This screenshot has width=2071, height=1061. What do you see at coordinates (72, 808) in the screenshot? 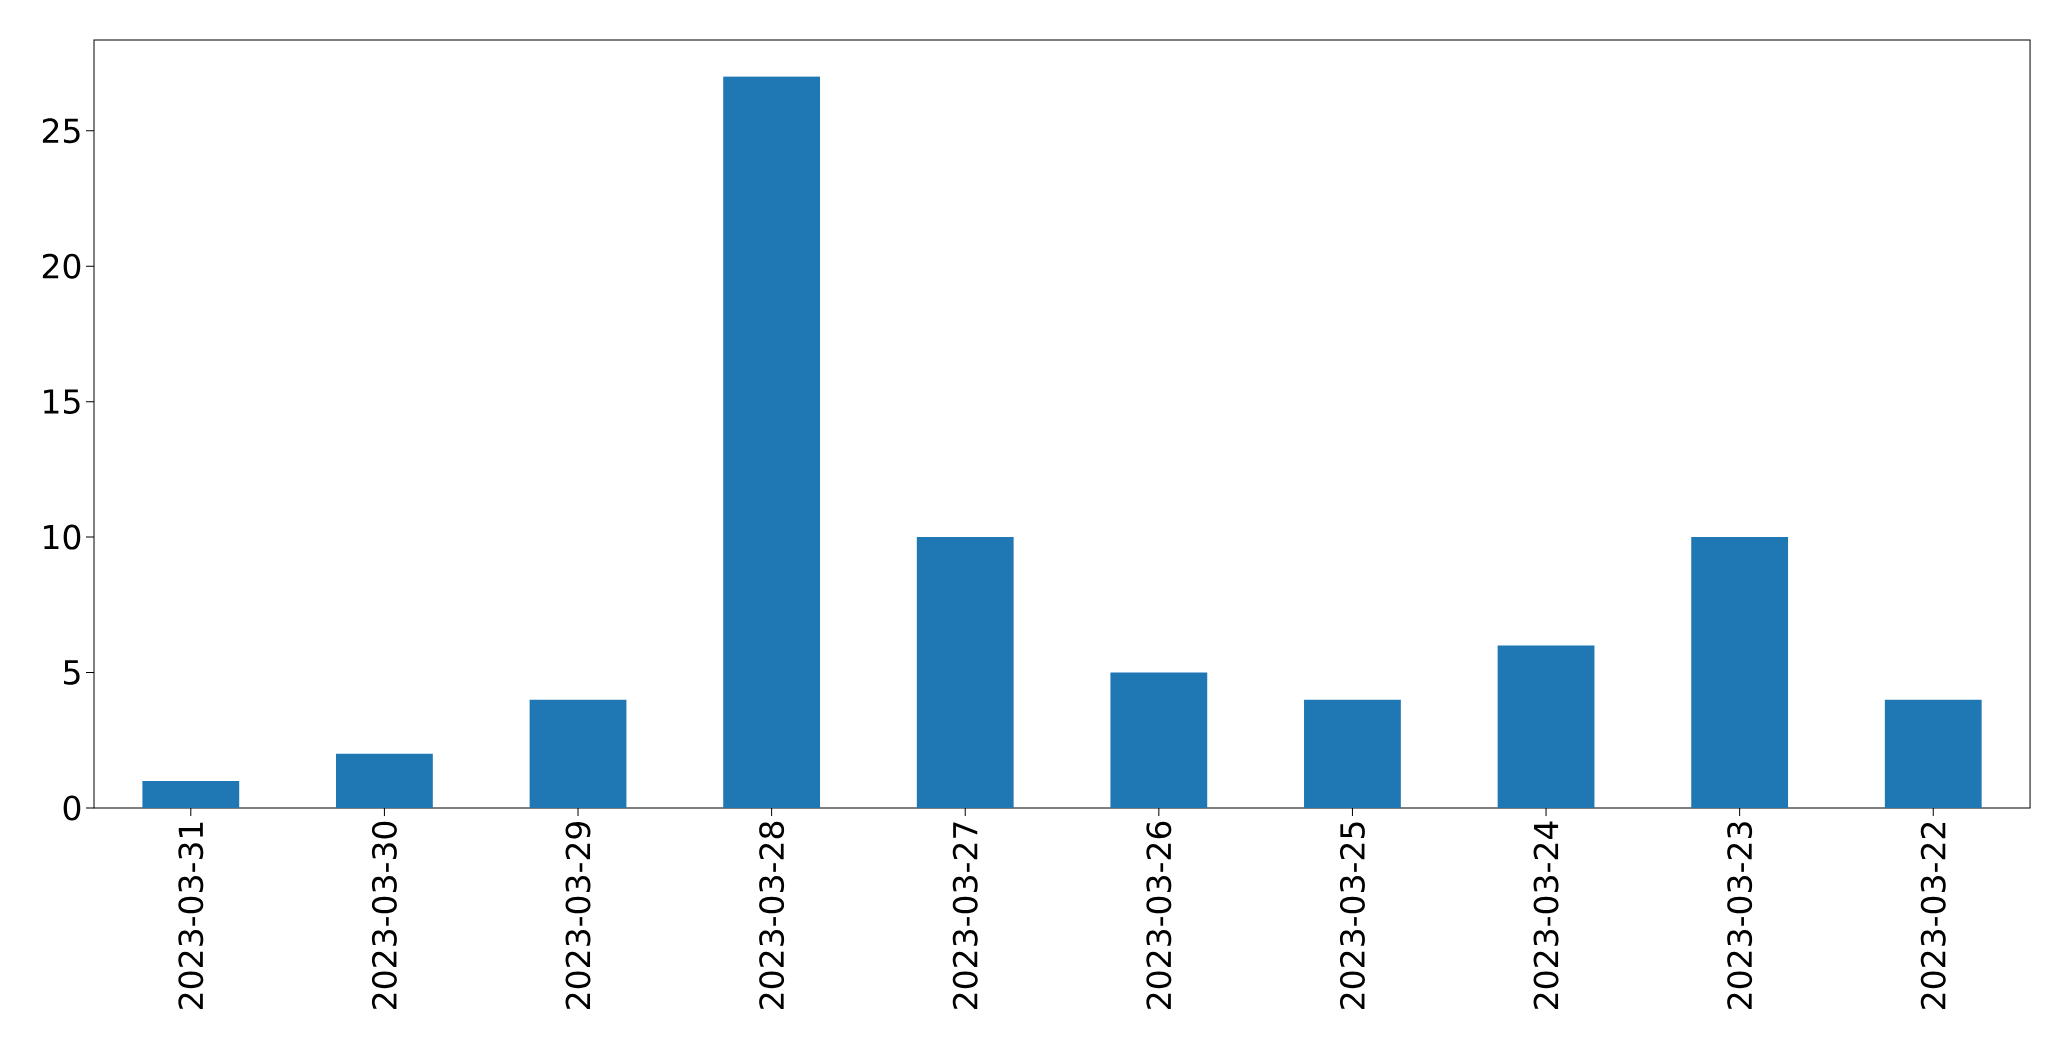
I see `y-tick-label: 0` at bounding box center [72, 808].